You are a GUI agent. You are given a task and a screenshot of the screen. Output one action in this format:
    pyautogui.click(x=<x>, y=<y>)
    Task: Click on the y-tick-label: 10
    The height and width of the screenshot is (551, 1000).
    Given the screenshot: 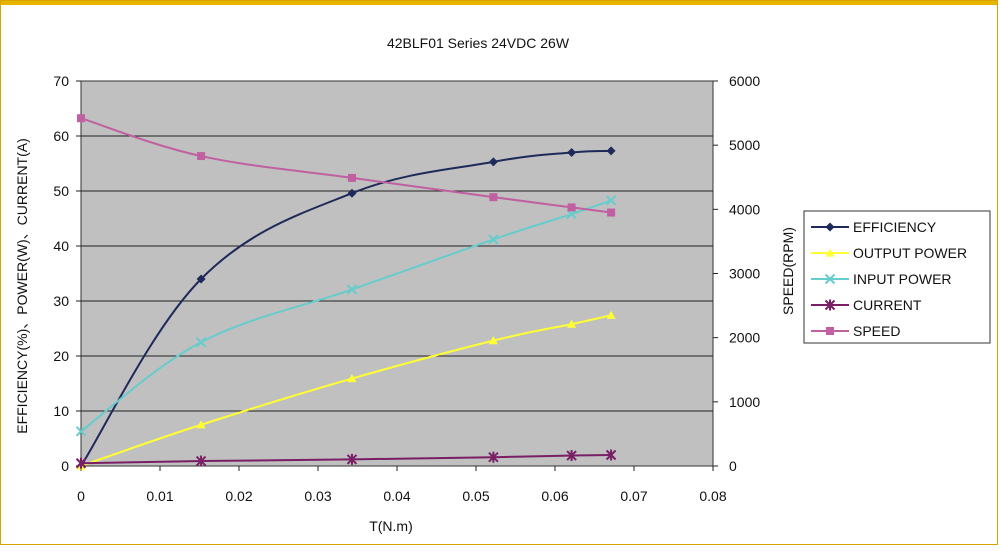 What is the action you would take?
    pyautogui.click(x=61, y=411)
    